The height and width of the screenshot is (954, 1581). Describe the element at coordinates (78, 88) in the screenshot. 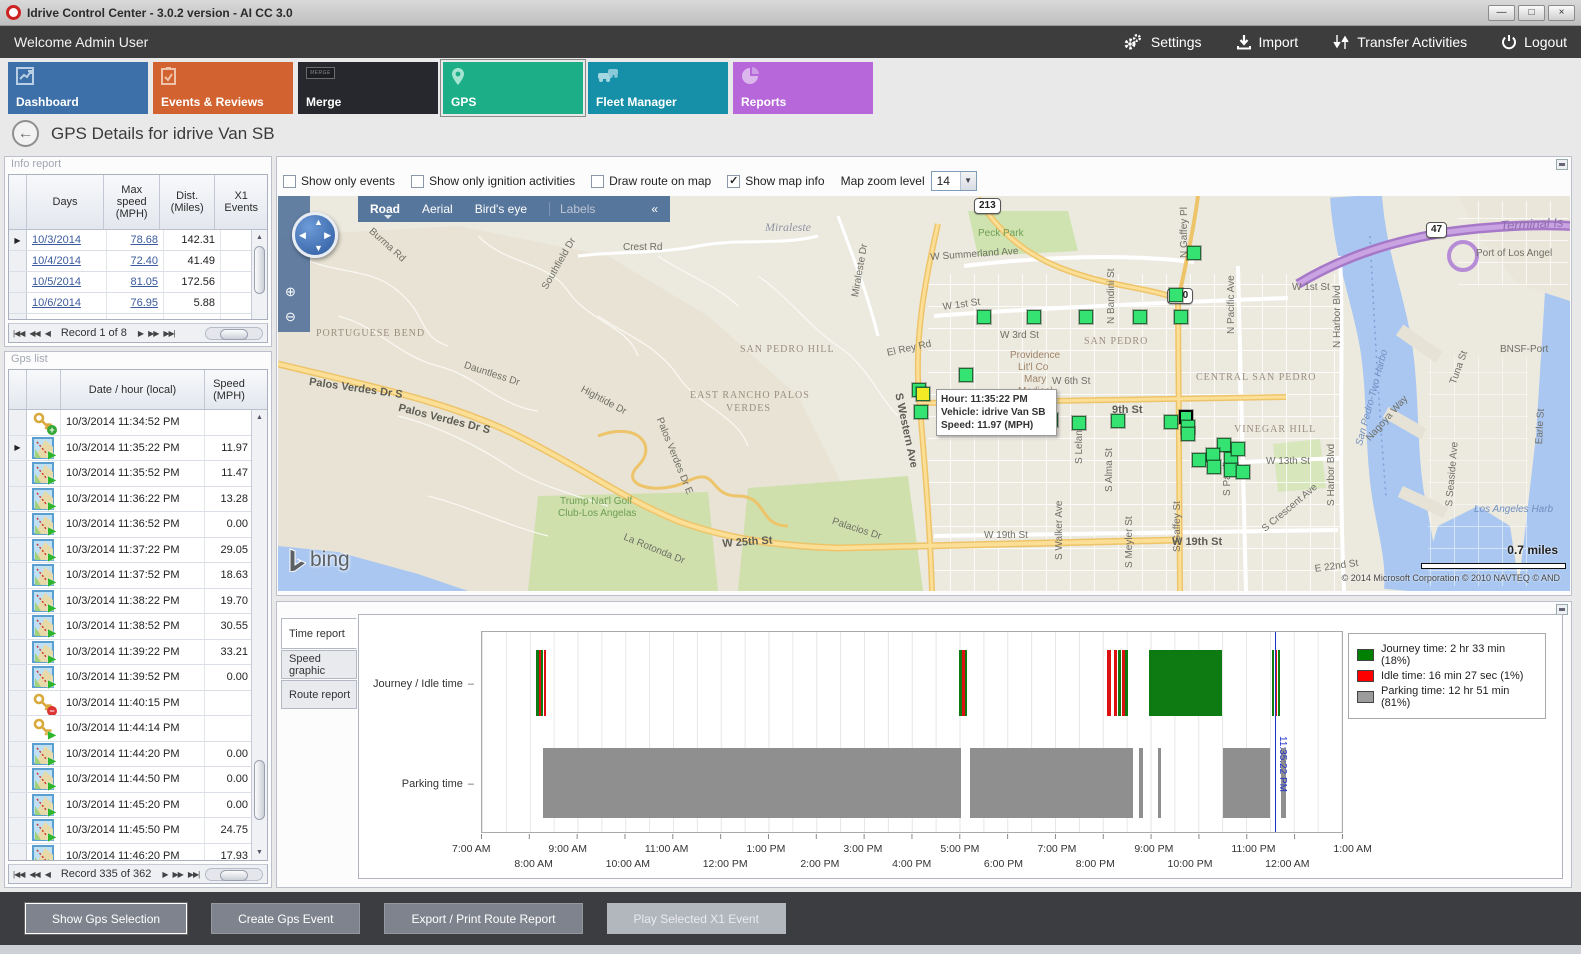

I see `tile-dashboard: Dashboard` at that location.